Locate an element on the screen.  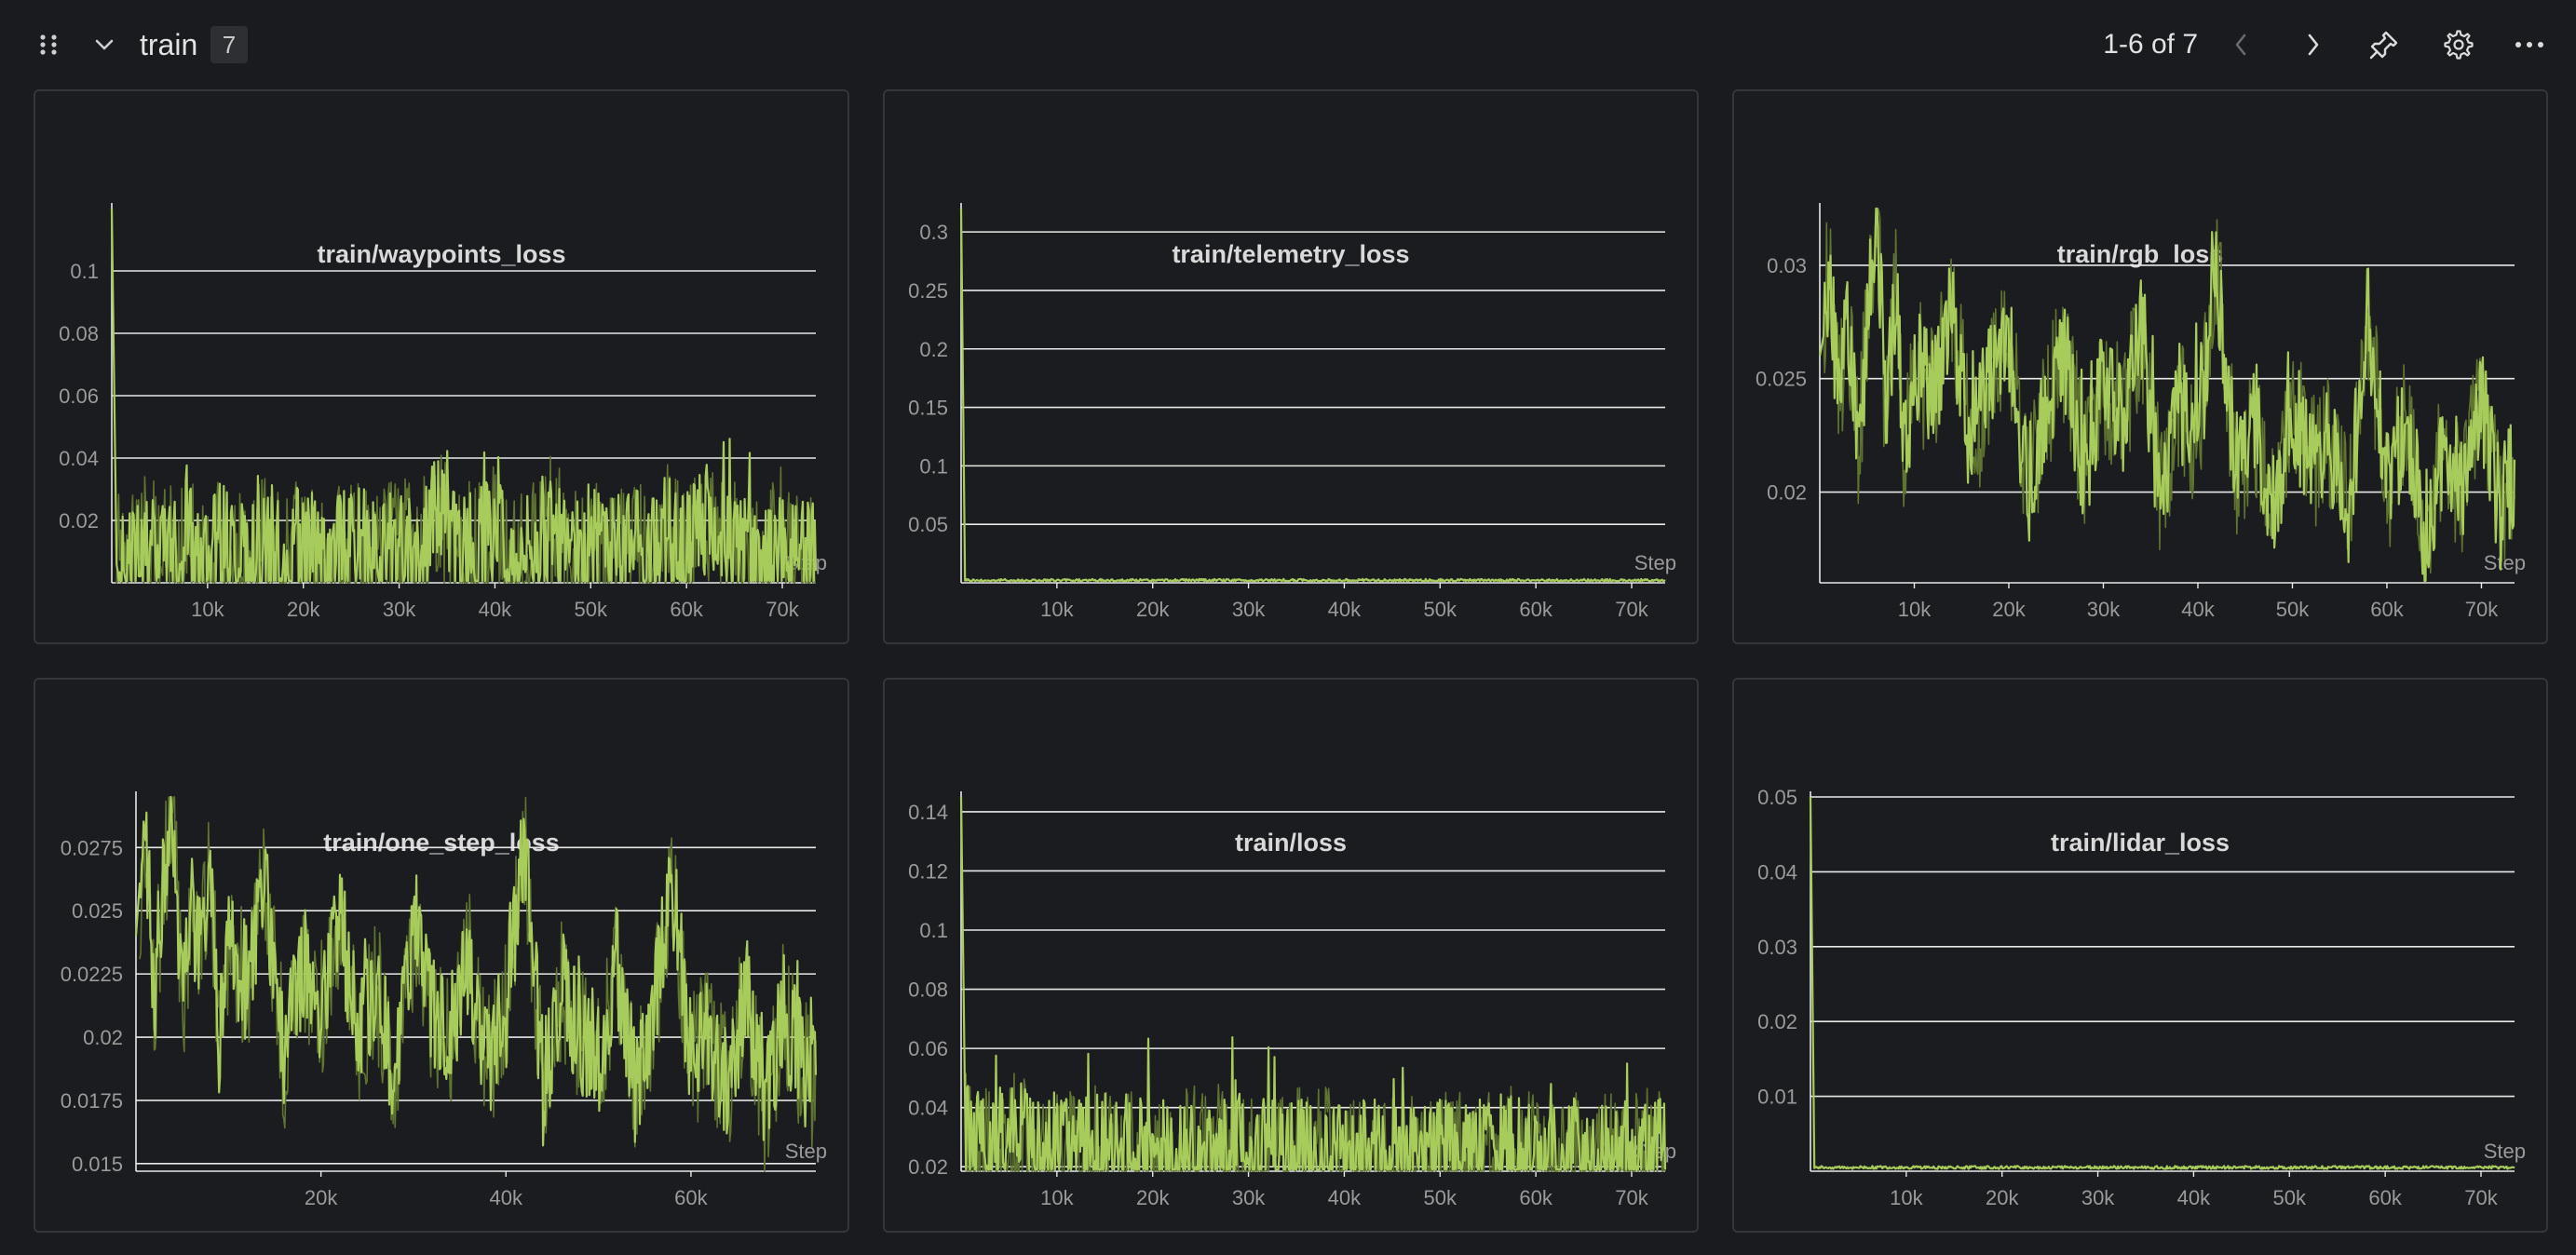
y-tick-label: 0.15 is located at coordinates (928, 408).